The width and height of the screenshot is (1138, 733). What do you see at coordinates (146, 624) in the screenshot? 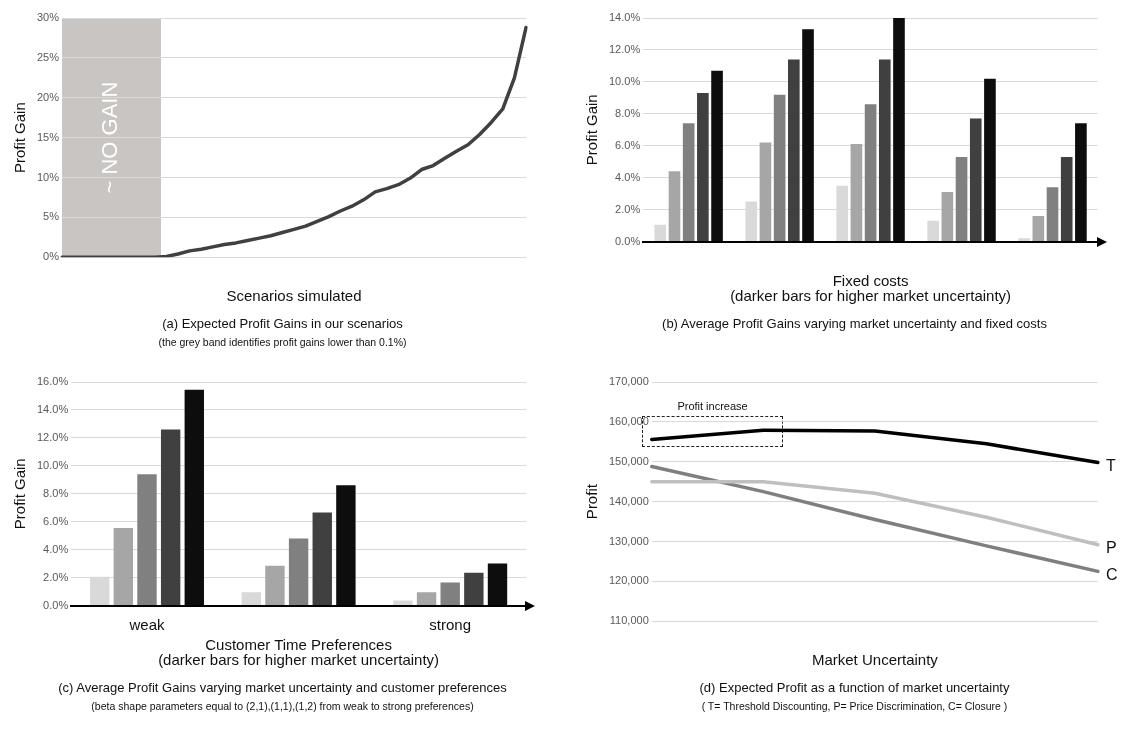
I see `x-tick-label: weak` at bounding box center [146, 624].